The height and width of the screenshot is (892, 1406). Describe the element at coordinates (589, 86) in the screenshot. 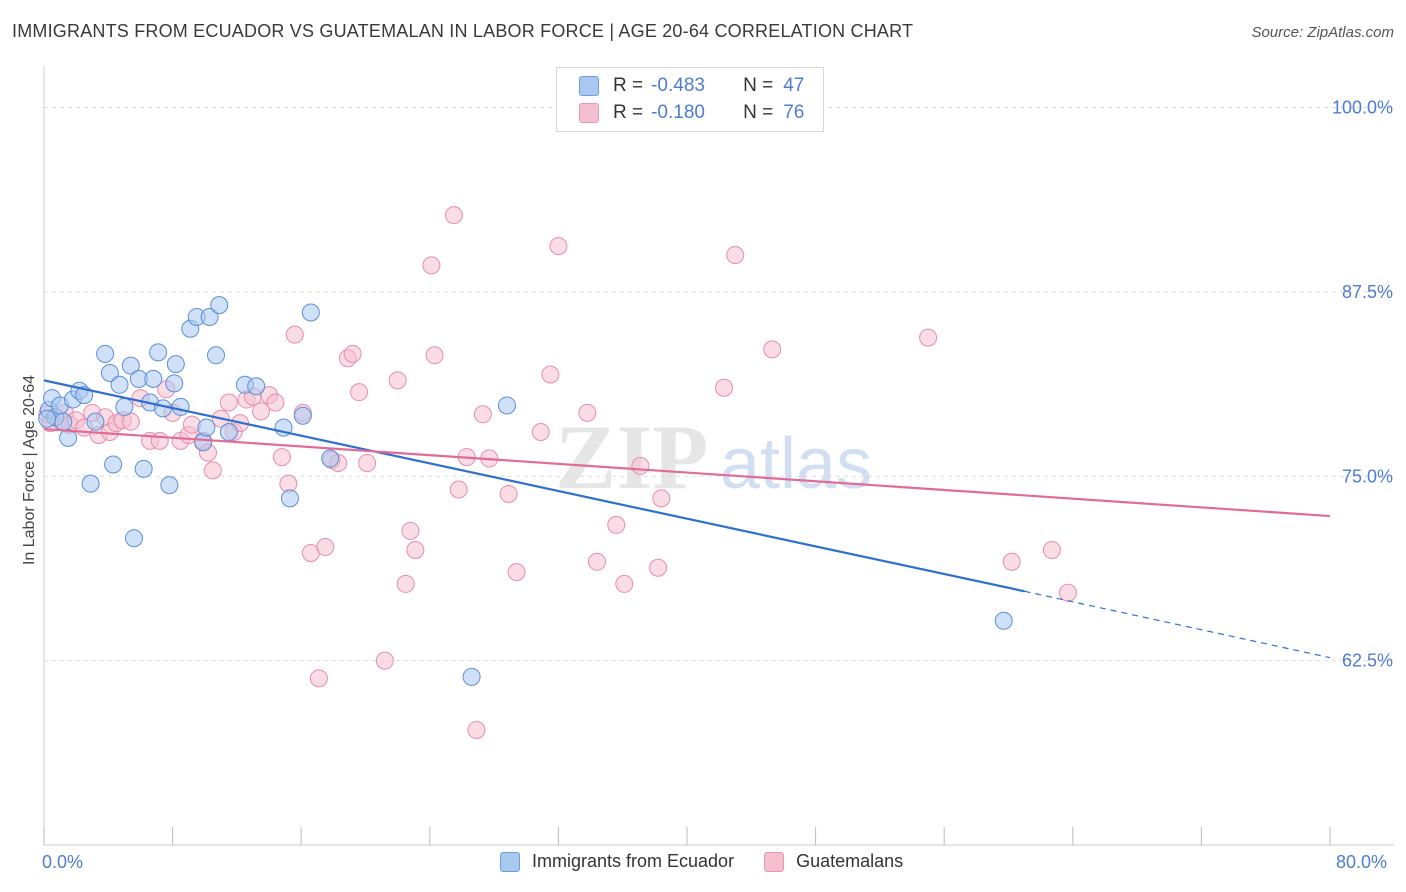

I see `legend-swatch-ecuador` at that location.